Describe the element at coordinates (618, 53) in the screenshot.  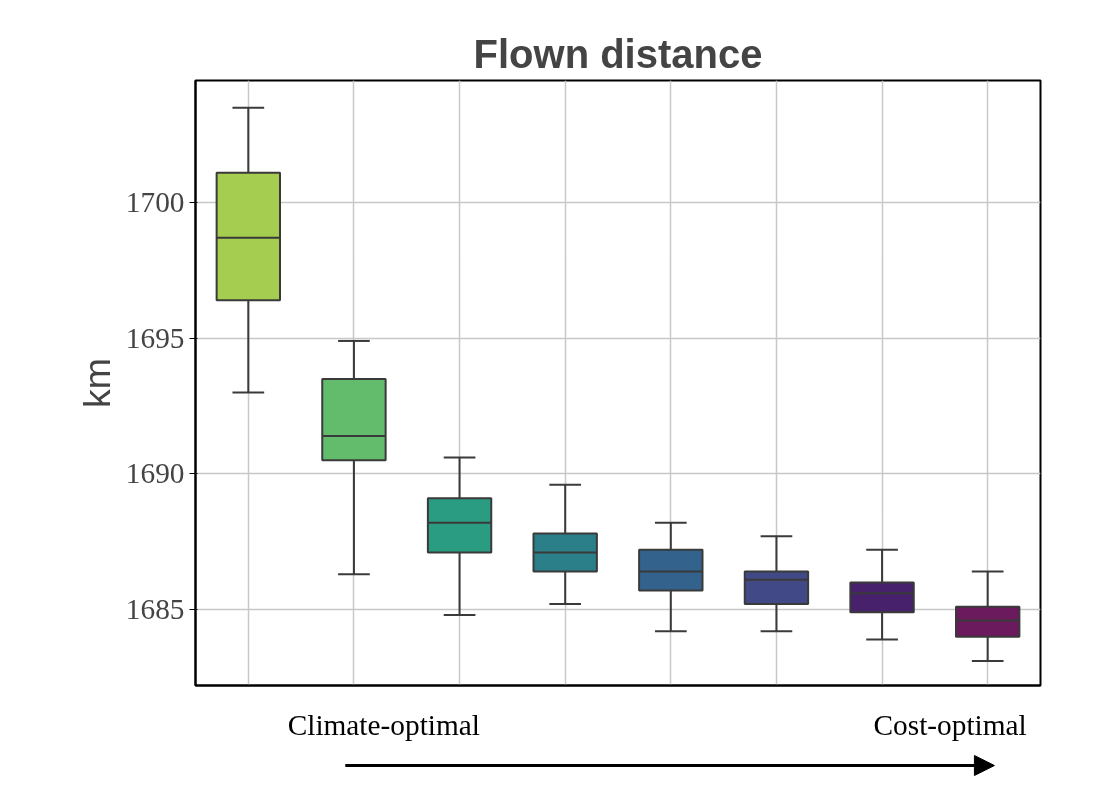
I see `chart-title: Flown distance` at that location.